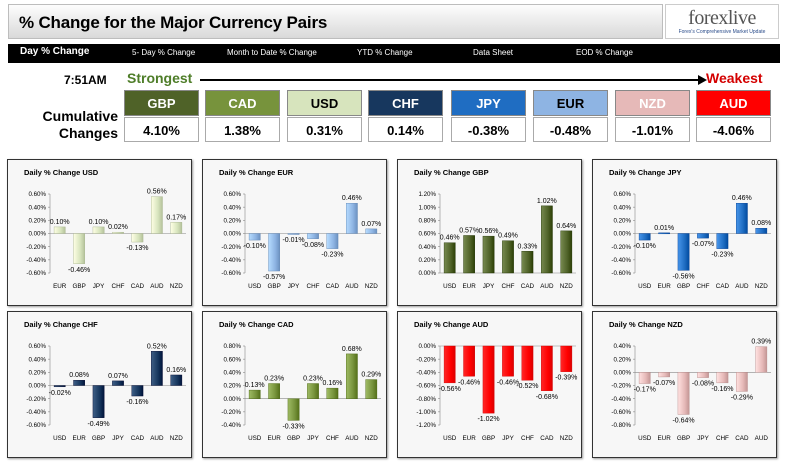 The height and width of the screenshot is (465, 788). What do you see at coordinates (566, 286) in the screenshot?
I see `category-label: NZD` at bounding box center [566, 286].